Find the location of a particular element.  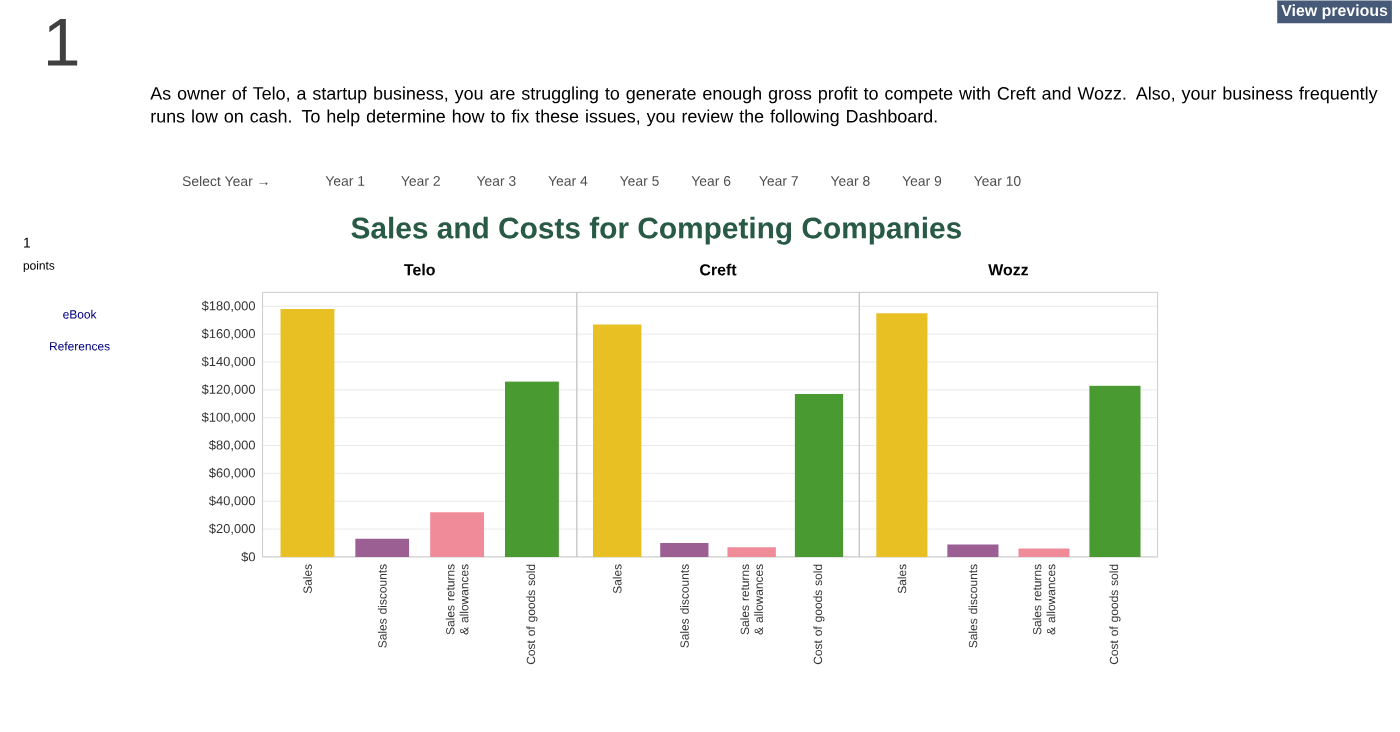

text: Sales and Costs for Competing Companies is located at coordinates (656, 230).